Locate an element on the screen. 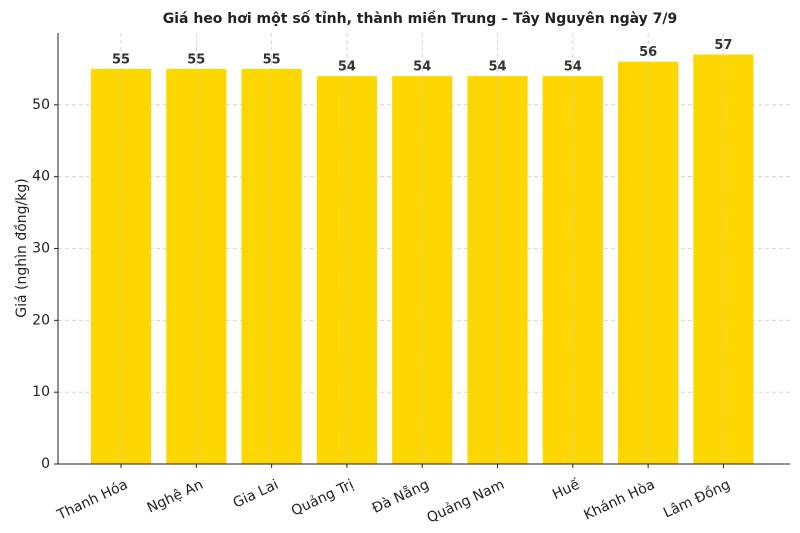  x-tick-label: Nghệ An is located at coordinates (175, 497).